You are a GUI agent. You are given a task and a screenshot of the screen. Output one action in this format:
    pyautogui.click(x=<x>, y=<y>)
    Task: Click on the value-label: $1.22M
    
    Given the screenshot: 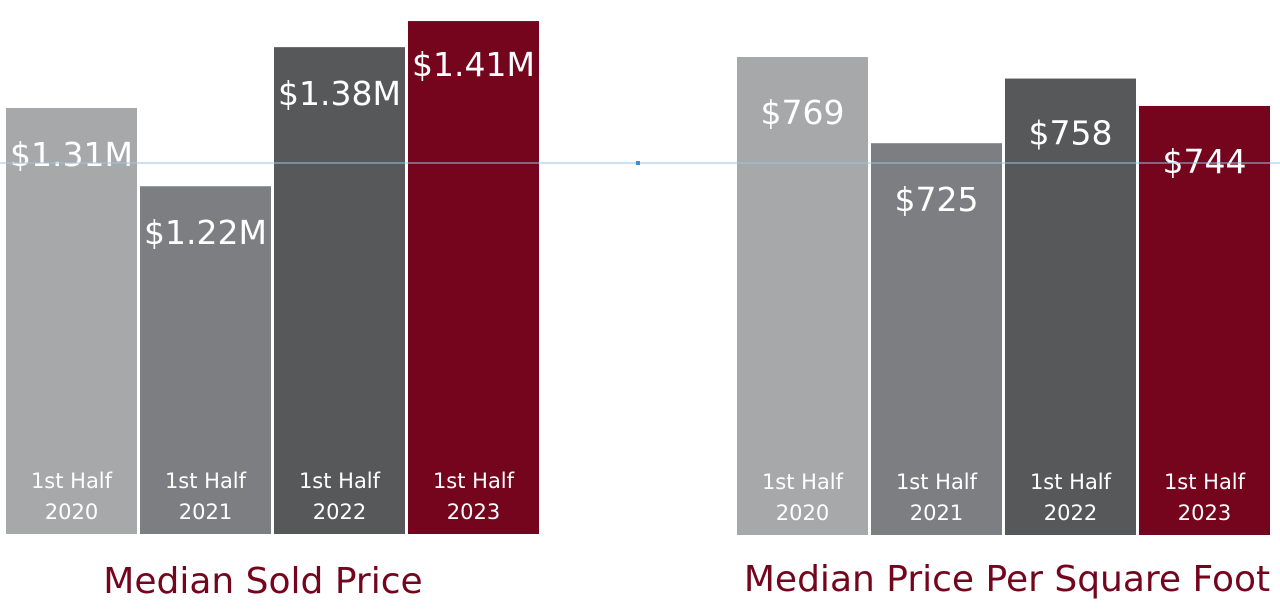 What is the action you would take?
    pyautogui.click(x=205, y=232)
    